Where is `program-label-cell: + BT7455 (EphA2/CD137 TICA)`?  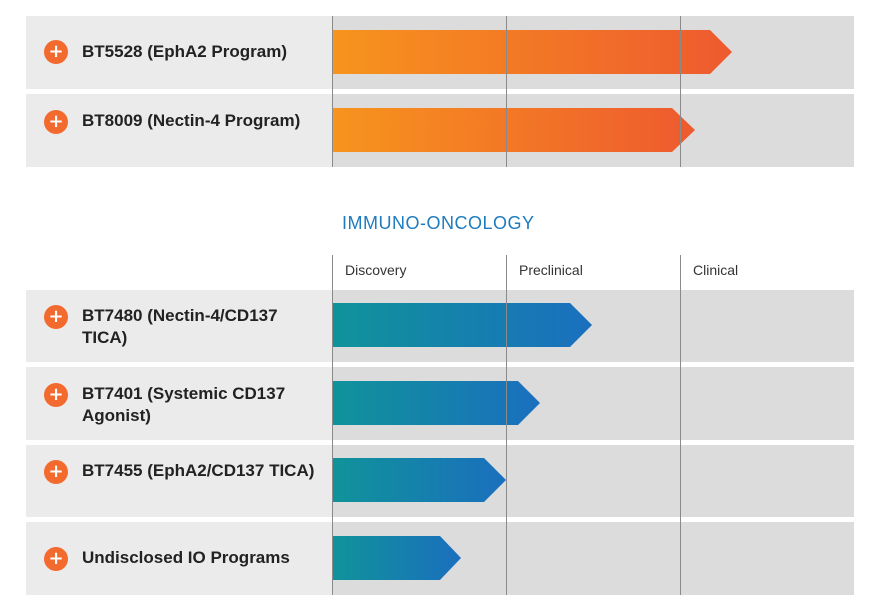 program-label-cell: + BT7455 (EphA2/CD137 TICA) is located at coordinates (179, 481).